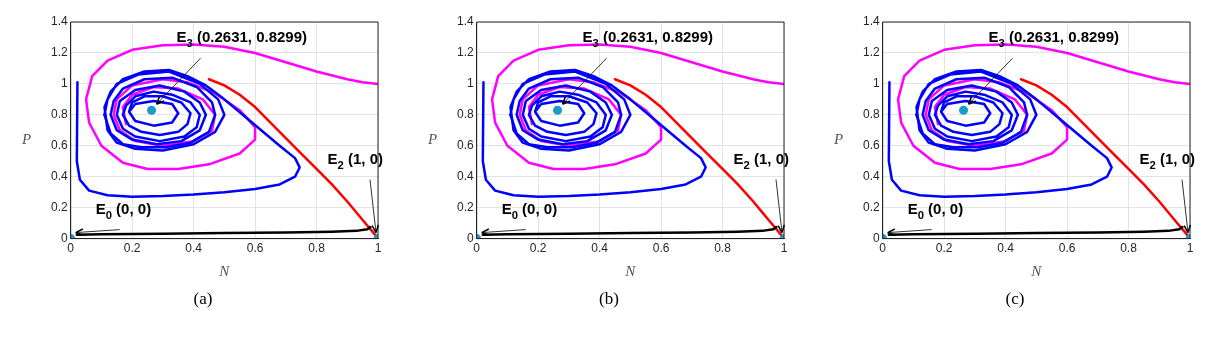 The width and height of the screenshot is (1219, 342). What do you see at coordinates (1015, 299) in the screenshot?
I see `text: (c)` at bounding box center [1015, 299].